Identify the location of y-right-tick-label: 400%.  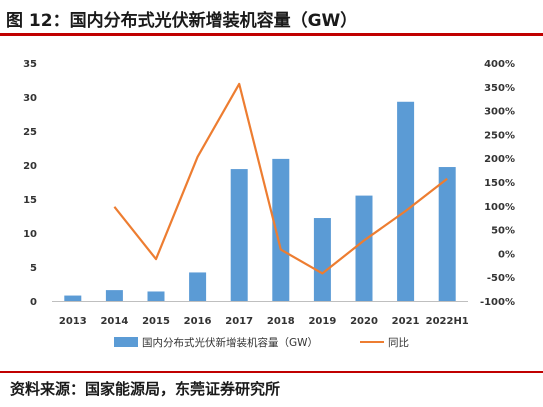
(499, 64).